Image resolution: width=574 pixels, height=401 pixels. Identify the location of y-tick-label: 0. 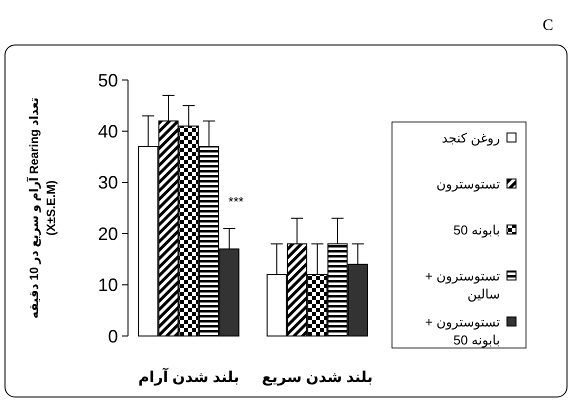
(113, 336).